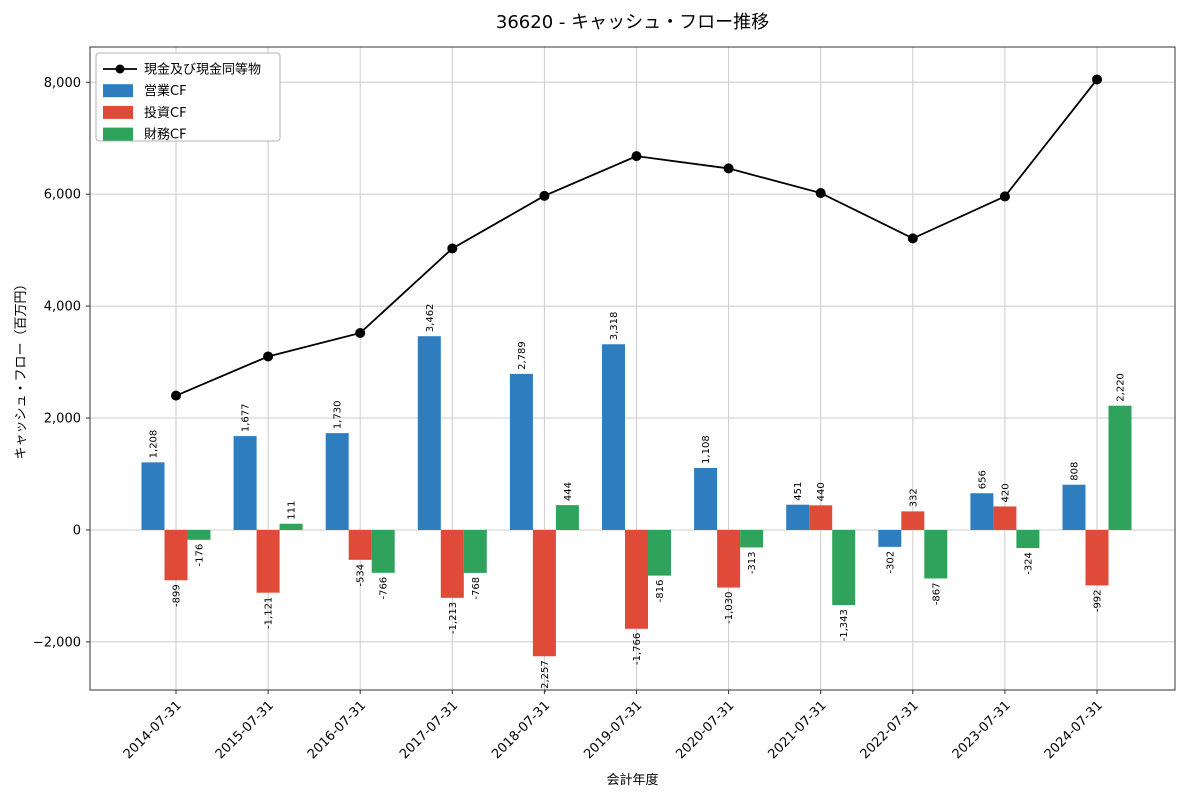 This screenshot has width=1200, height=800. What do you see at coordinates (453, 618) in the screenshot?
I see `bar-value-label: -1,213` at bounding box center [453, 618].